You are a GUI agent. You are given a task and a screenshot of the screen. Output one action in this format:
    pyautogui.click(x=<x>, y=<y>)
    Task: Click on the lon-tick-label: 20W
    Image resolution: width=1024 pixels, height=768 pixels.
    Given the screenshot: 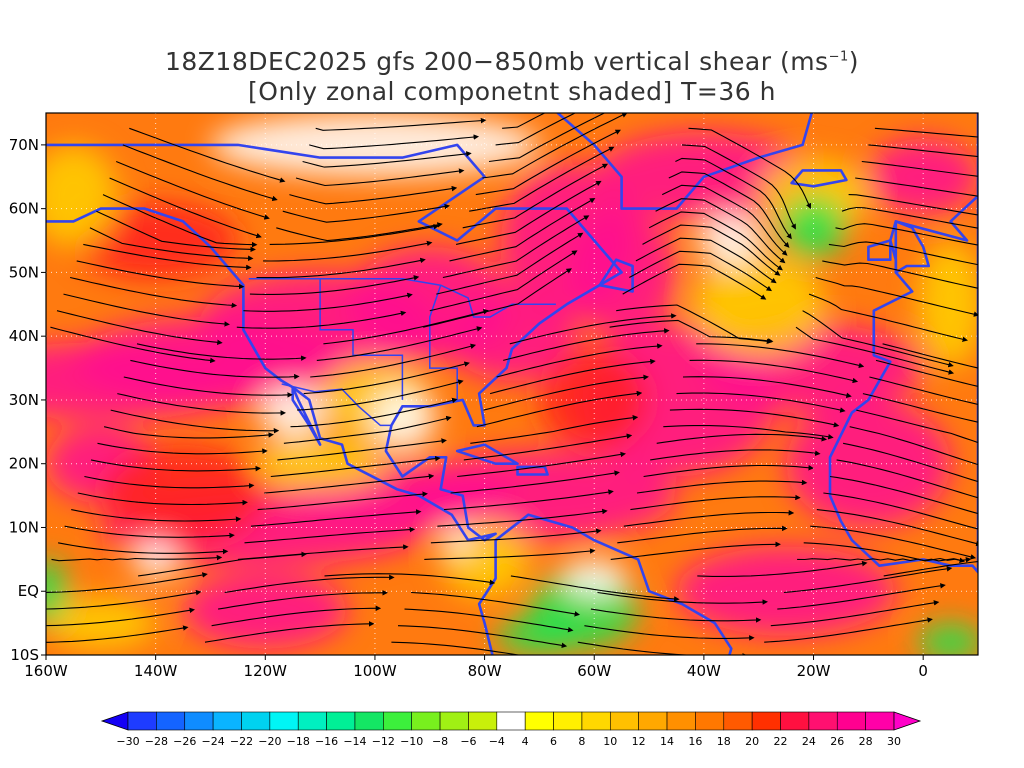 What is the action you would take?
    pyautogui.click(x=814, y=671)
    